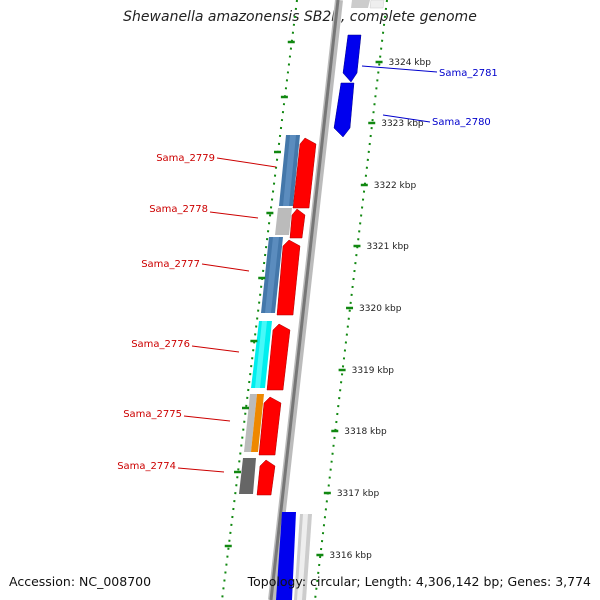 The image size is (600, 600). Describe the element at coordinates (380, 309) in the screenshot. I see `kbp-tick-label: 3320 kbp` at that location.